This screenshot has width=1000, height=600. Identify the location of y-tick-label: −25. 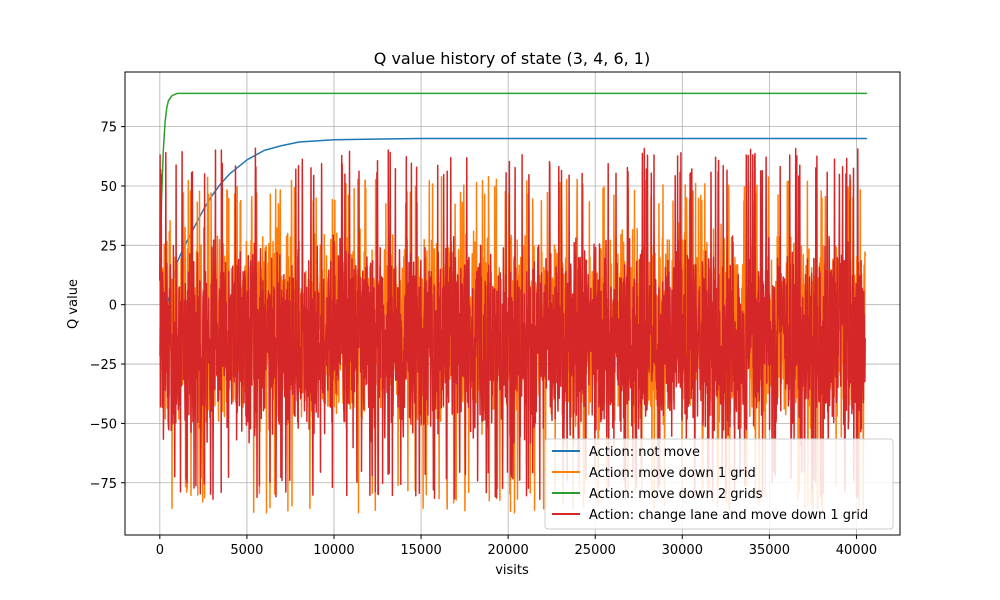
(103, 365).